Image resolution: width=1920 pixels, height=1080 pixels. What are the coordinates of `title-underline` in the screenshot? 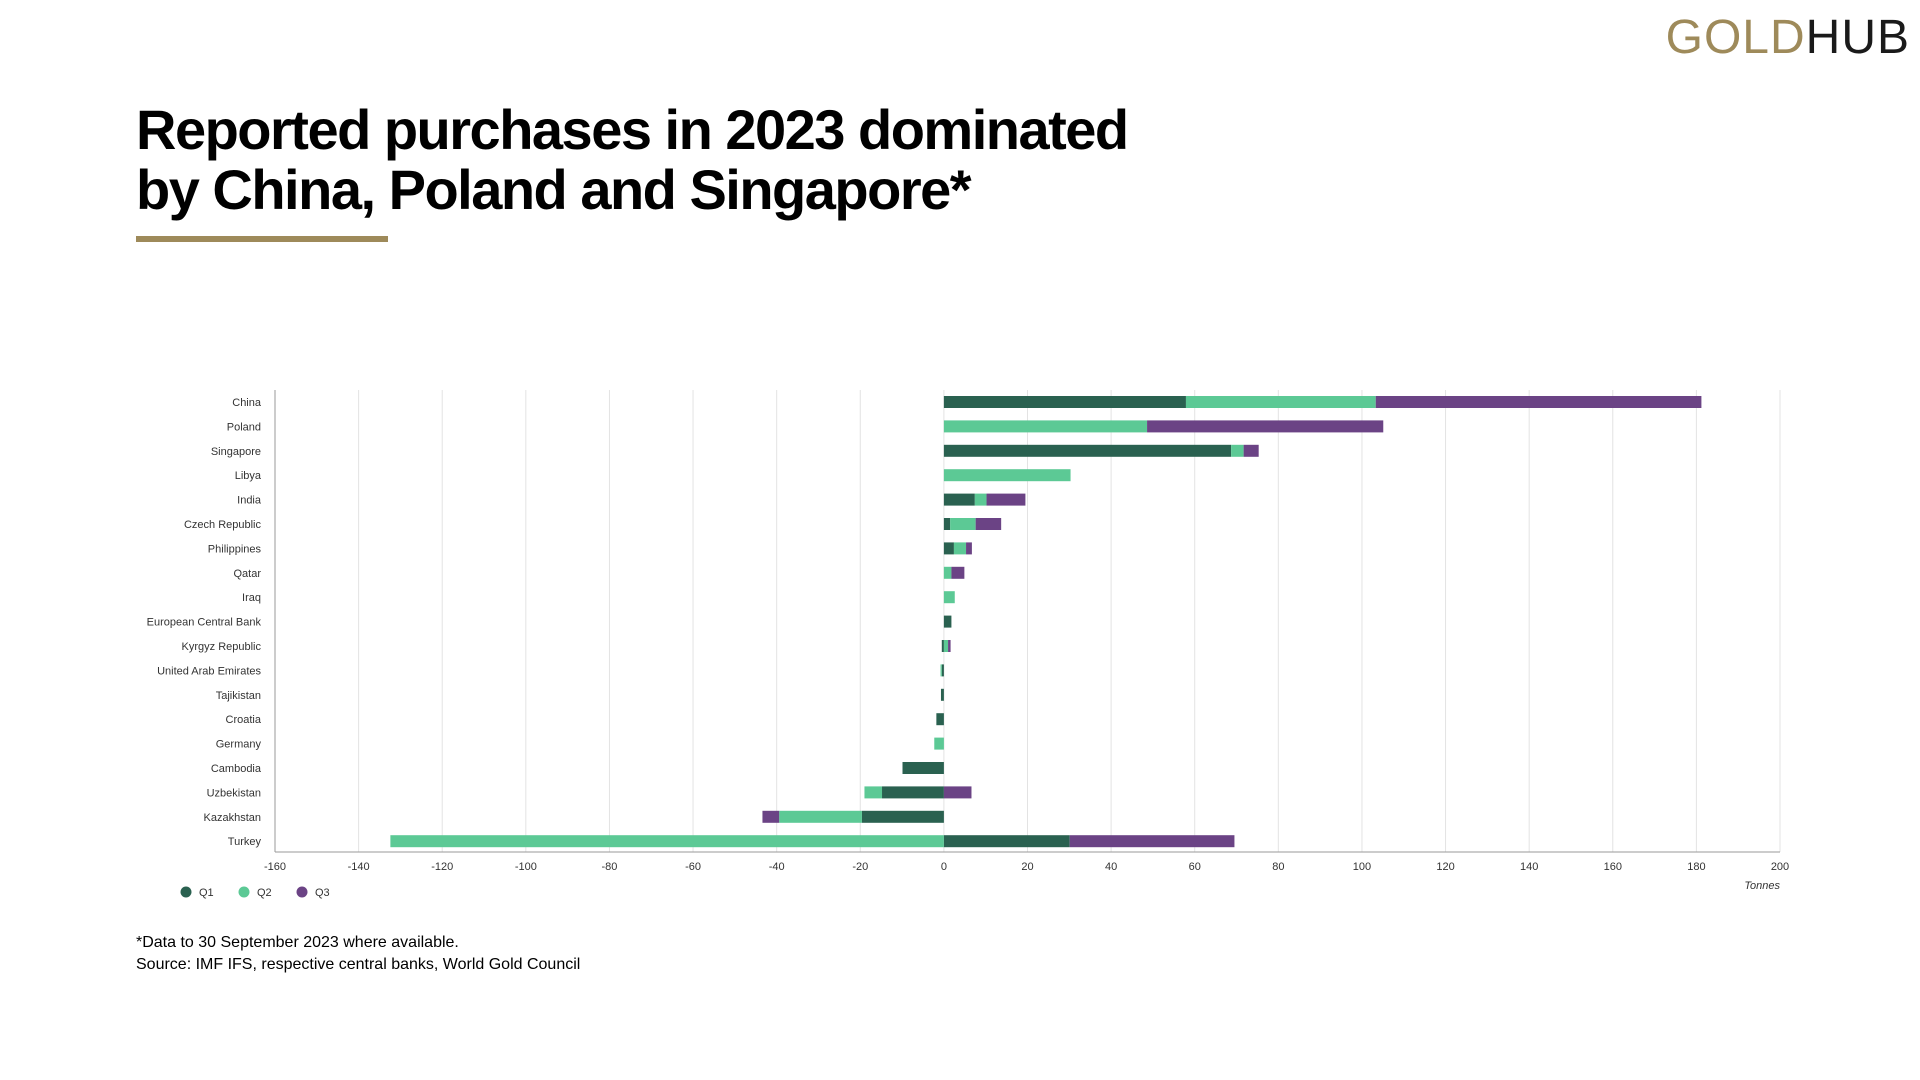 It's located at (262, 239).